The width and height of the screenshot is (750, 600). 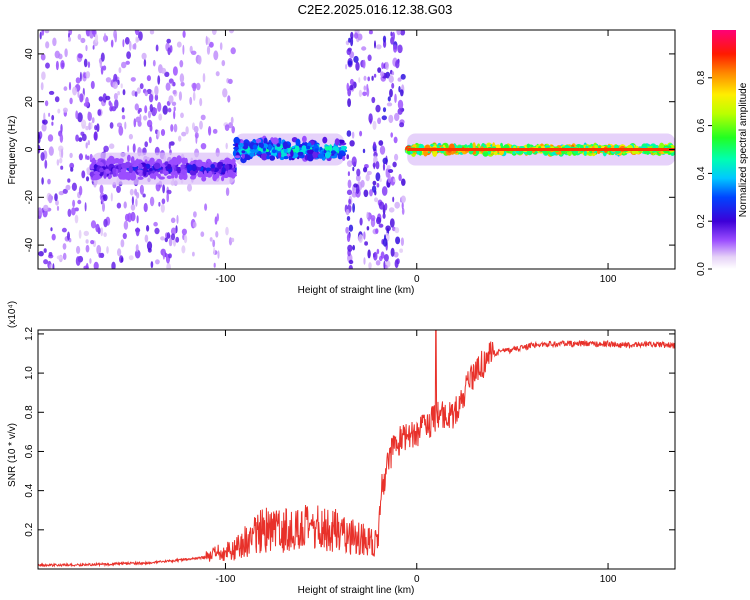 What do you see at coordinates (29, 529) in the screenshot?
I see `y-tick-label: 0.2` at bounding box center [29, 529].